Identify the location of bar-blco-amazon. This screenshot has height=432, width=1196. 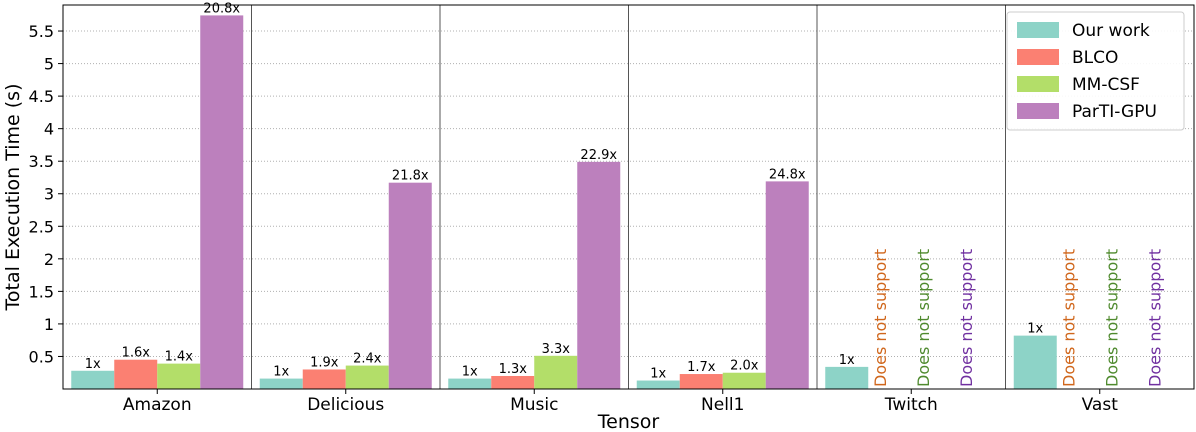
(136, 374).